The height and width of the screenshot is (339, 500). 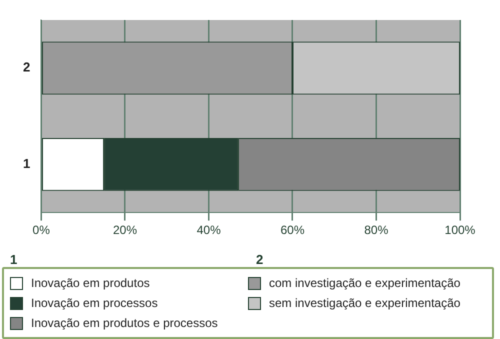 I want to click on x-tick-label: 80%, so click(x=376, y=230).